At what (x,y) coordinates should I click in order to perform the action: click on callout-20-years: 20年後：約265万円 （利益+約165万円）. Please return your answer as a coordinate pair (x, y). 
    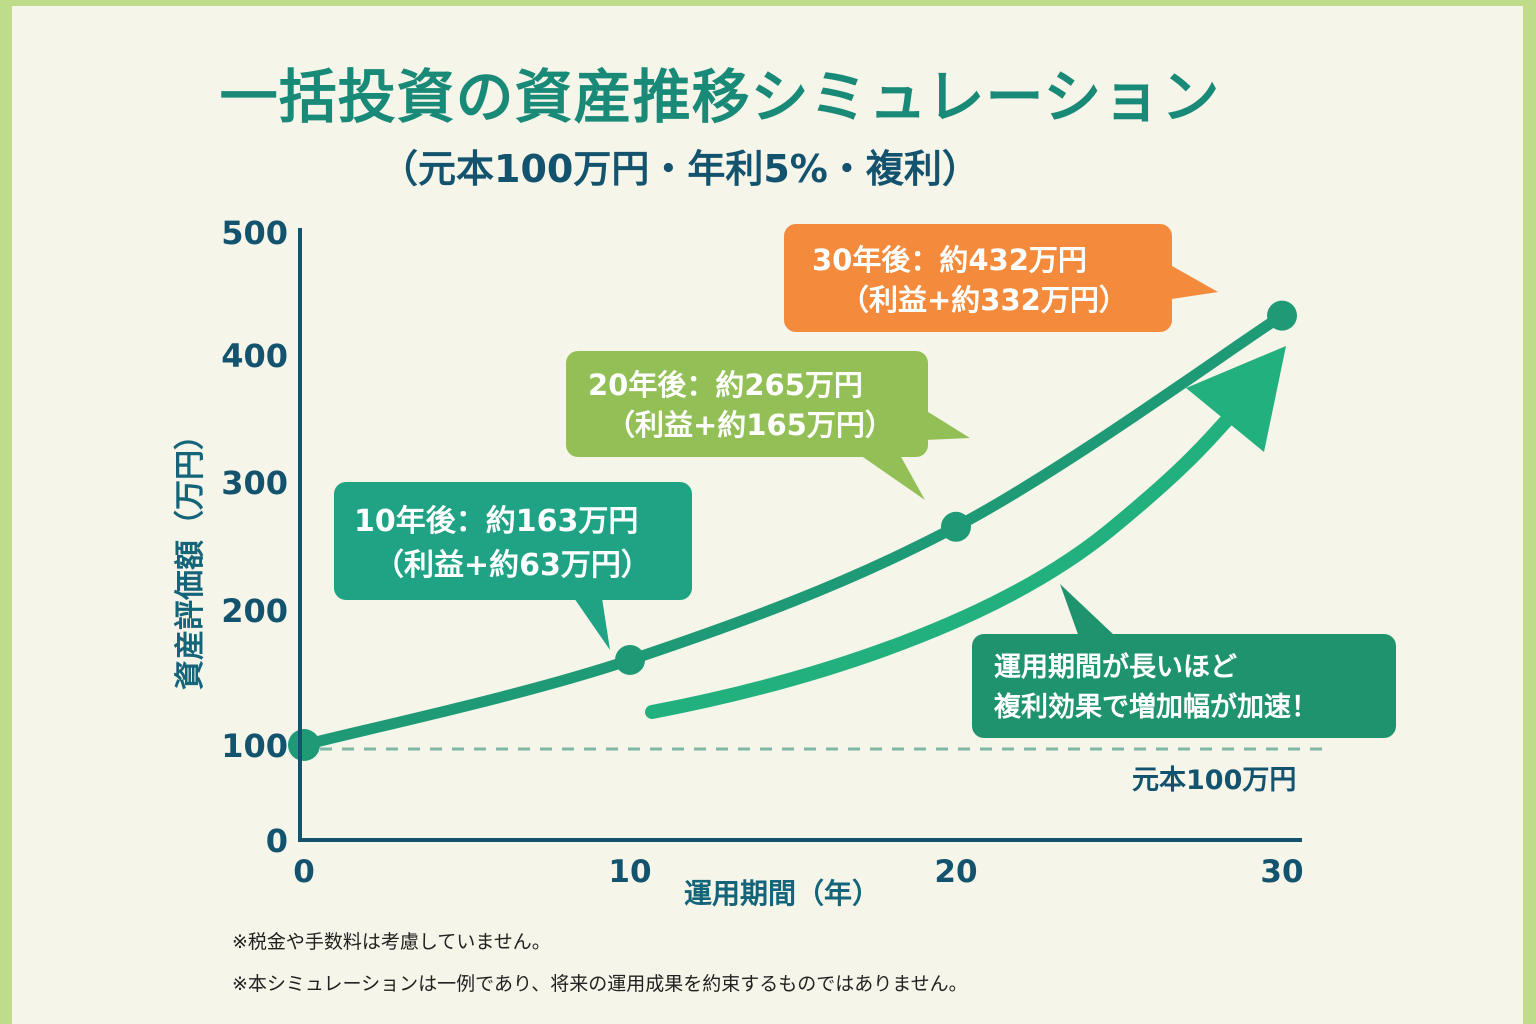
    Looking at the image, I should click on (747, 404).